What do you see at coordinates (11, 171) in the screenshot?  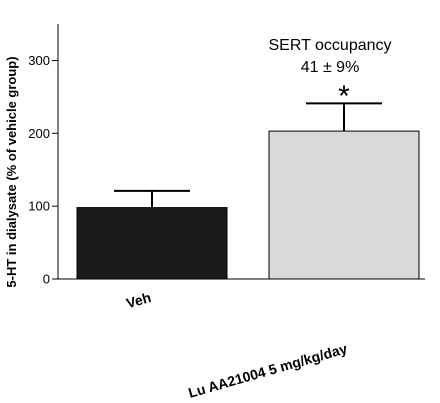 I see `y-axis-title: 5-HT in dialysate (% of vehicle group)` at bounding box center [11, 171].